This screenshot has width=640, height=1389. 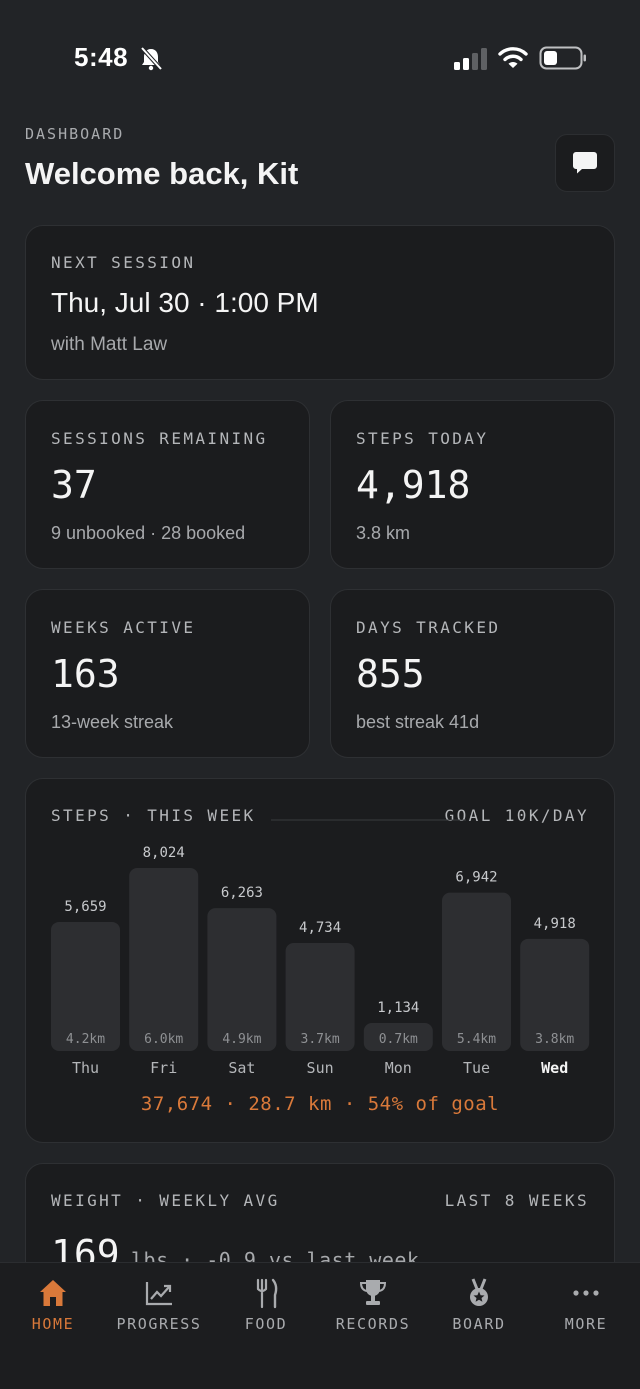 What do you see at coordinates (53, 1308) in the screenshot?
I see `tab-home: HOME` at bounding box center [53, 1308].